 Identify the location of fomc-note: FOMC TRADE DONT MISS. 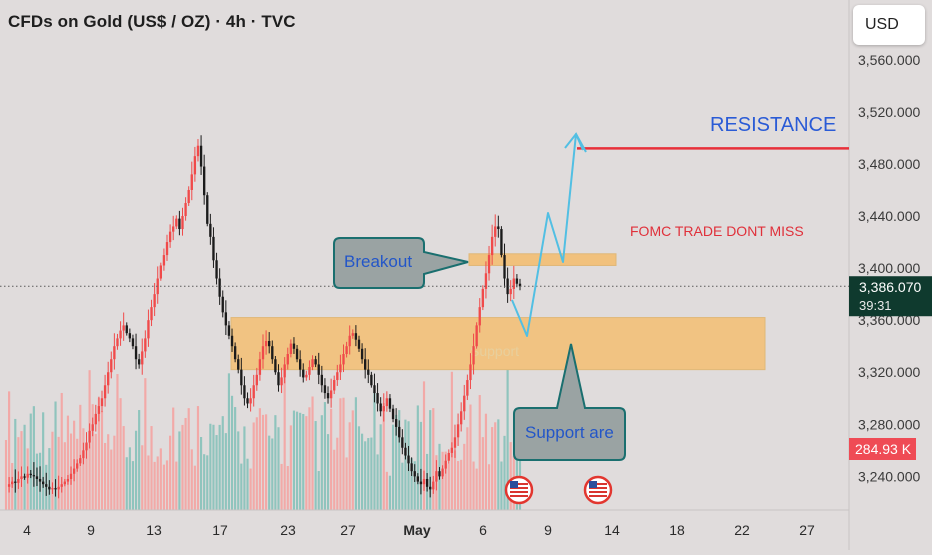
(717, 231).